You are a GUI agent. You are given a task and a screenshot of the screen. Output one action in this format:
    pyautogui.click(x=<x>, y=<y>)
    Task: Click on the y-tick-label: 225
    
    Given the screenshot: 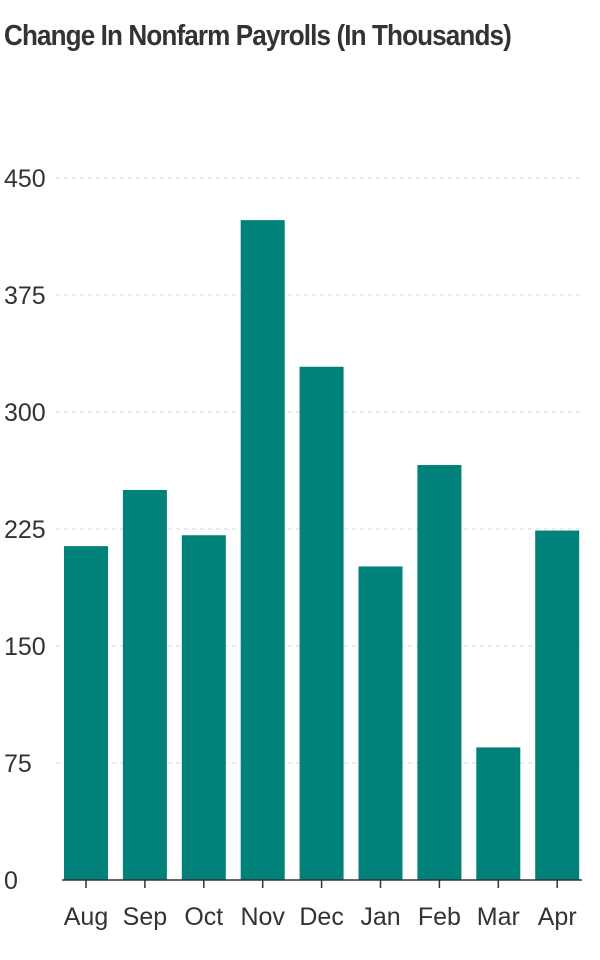 What is the action you would take?
    pyautogui.click(x=25, y=530)
    